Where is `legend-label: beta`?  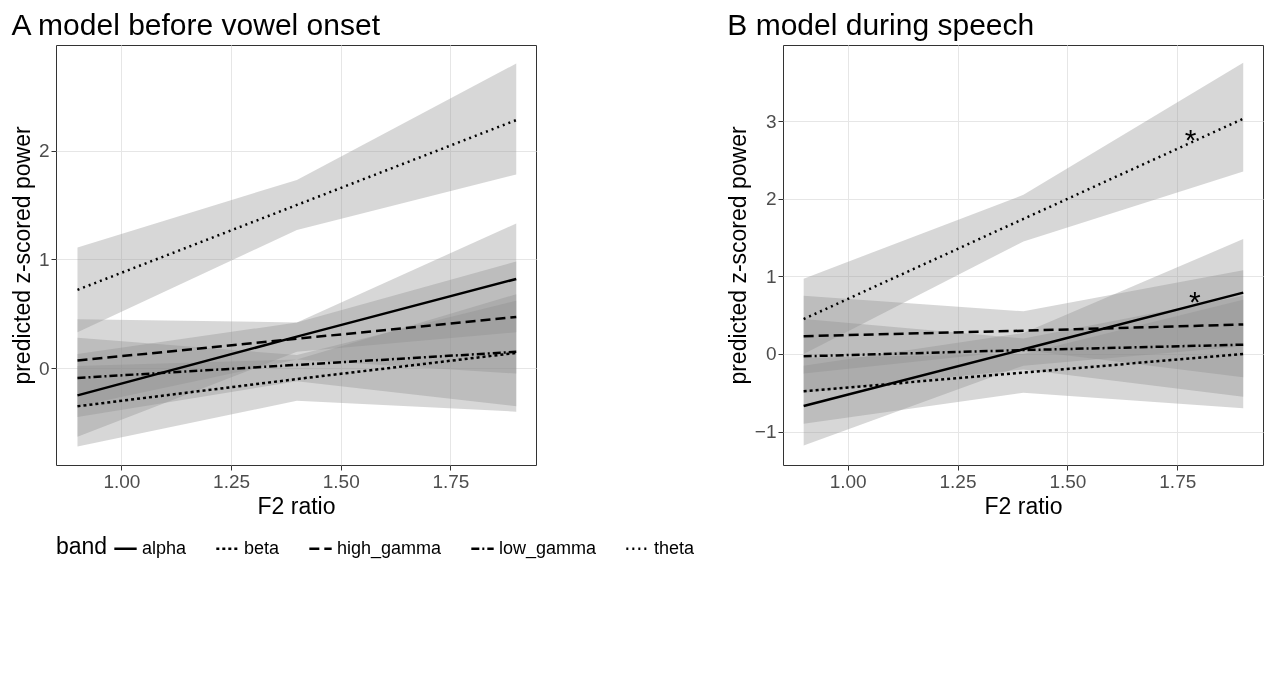 legend-label: beta is located at coordinates (262, 547).